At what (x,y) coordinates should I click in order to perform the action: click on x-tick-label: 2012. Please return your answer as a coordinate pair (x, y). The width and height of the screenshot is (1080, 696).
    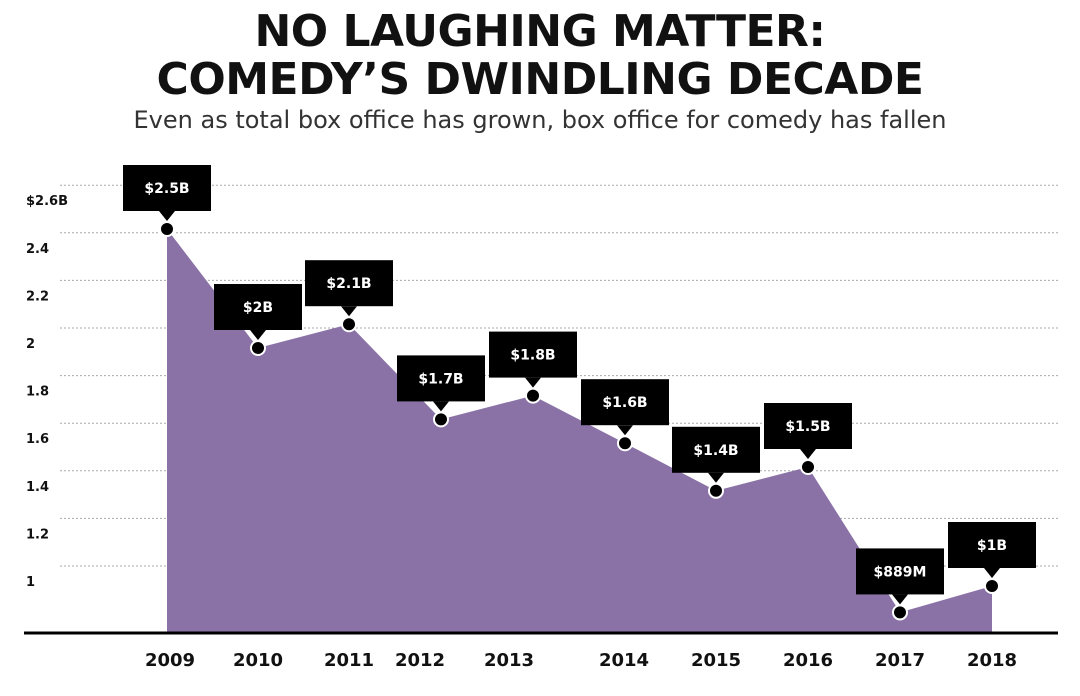
    Looking at the image, I should click on (420, 660).